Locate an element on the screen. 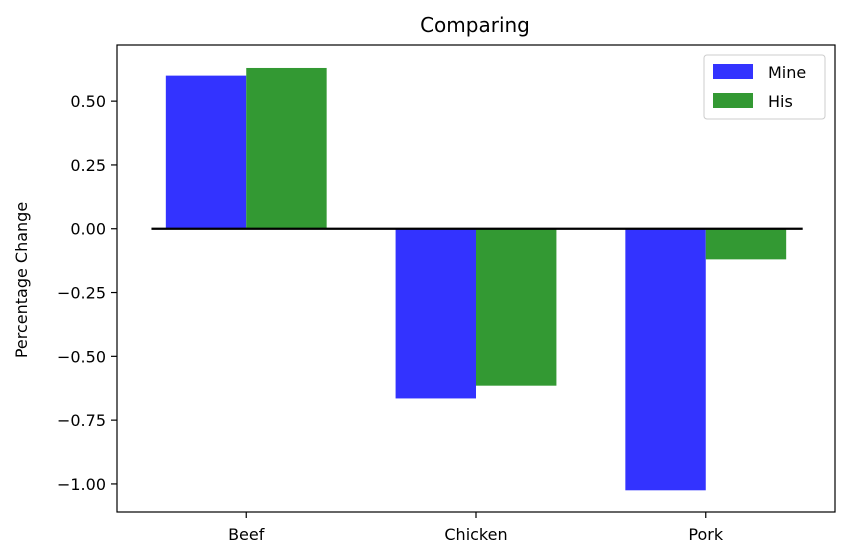  legend: Mine His is located at coordinates (764, 87).